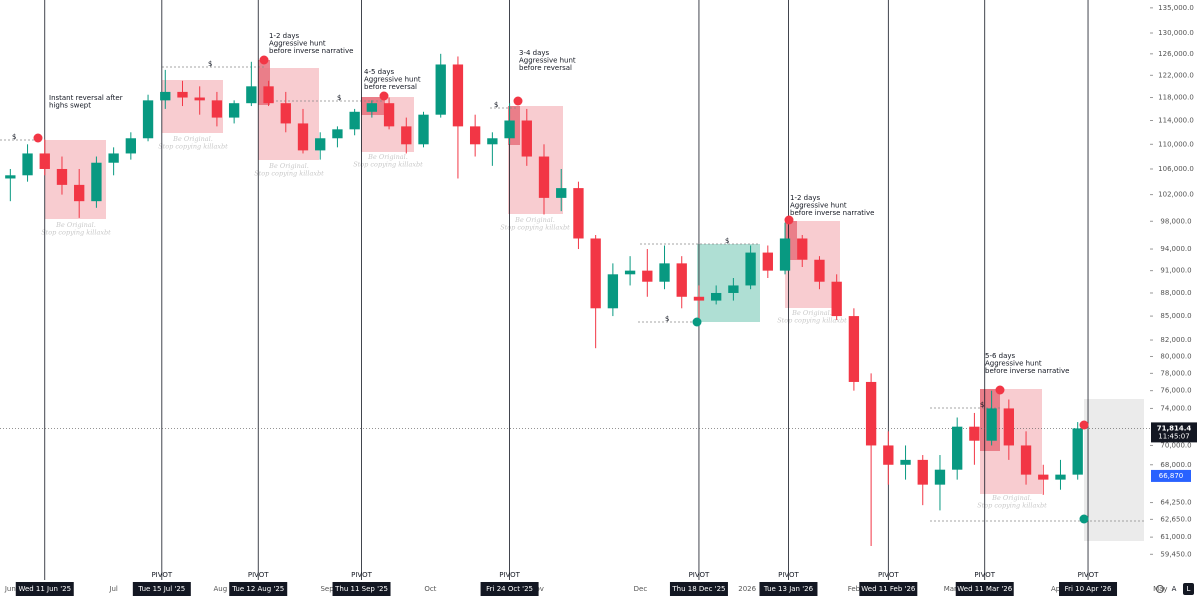 Image resolution: width=1200 pixels, height=597 pixels. I want to click on y-tick-label: 94,000.0, so click(1175, 249).